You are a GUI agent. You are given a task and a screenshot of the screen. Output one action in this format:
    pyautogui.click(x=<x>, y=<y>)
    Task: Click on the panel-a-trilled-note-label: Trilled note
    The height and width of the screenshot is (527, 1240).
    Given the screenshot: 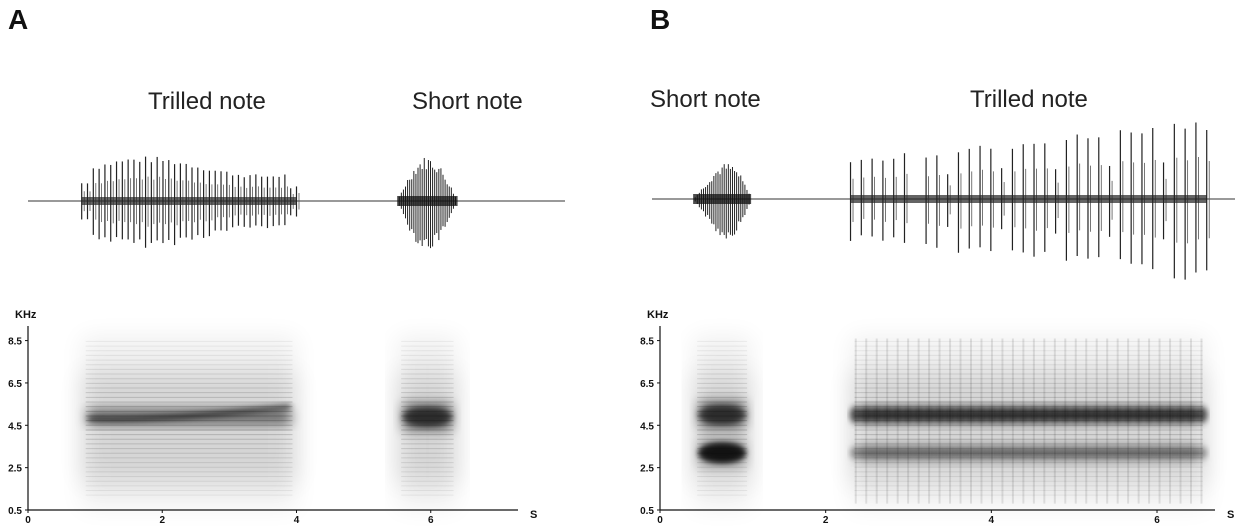 What is the action you would take?
    pyautogui.click(x=207, y=101)
    